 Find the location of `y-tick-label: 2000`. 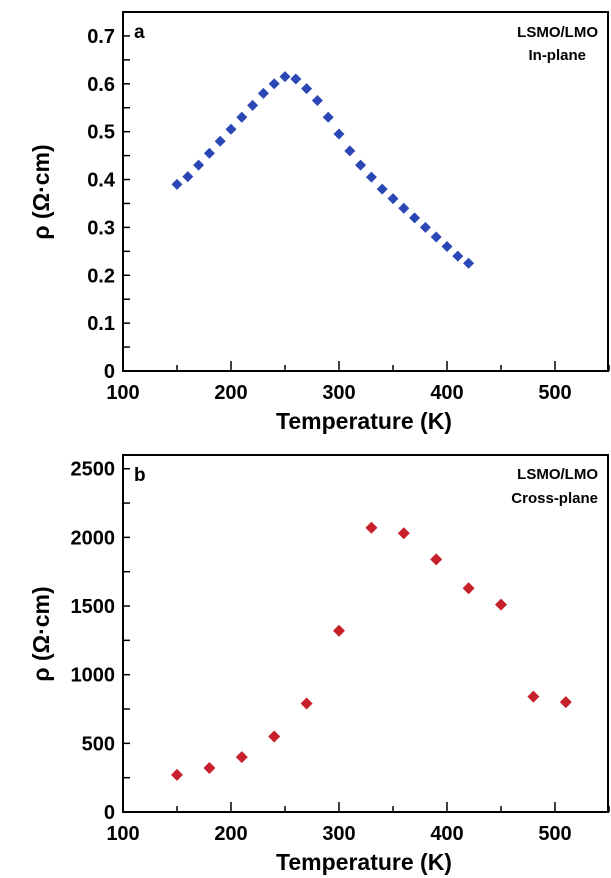

y-tick-label: 2000 is located at coordinates (93, 538).